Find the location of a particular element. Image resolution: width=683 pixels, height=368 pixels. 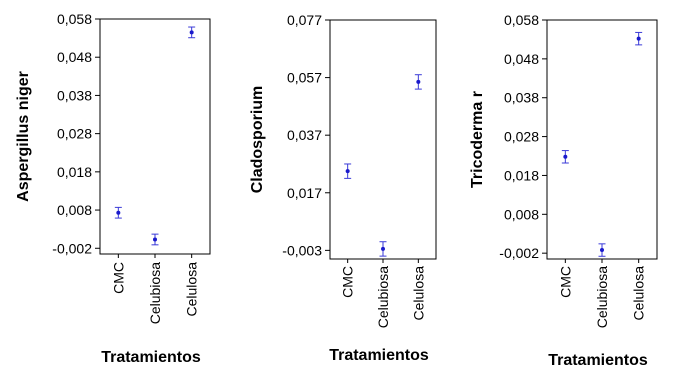

y-axis-title: Tricoderma r is located at coordinates (477, 139).